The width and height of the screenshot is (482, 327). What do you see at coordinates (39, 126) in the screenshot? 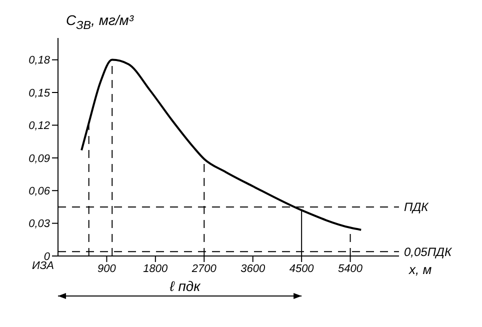
I see `y-tick-label: 0,12` at bounding box center [39, 126].